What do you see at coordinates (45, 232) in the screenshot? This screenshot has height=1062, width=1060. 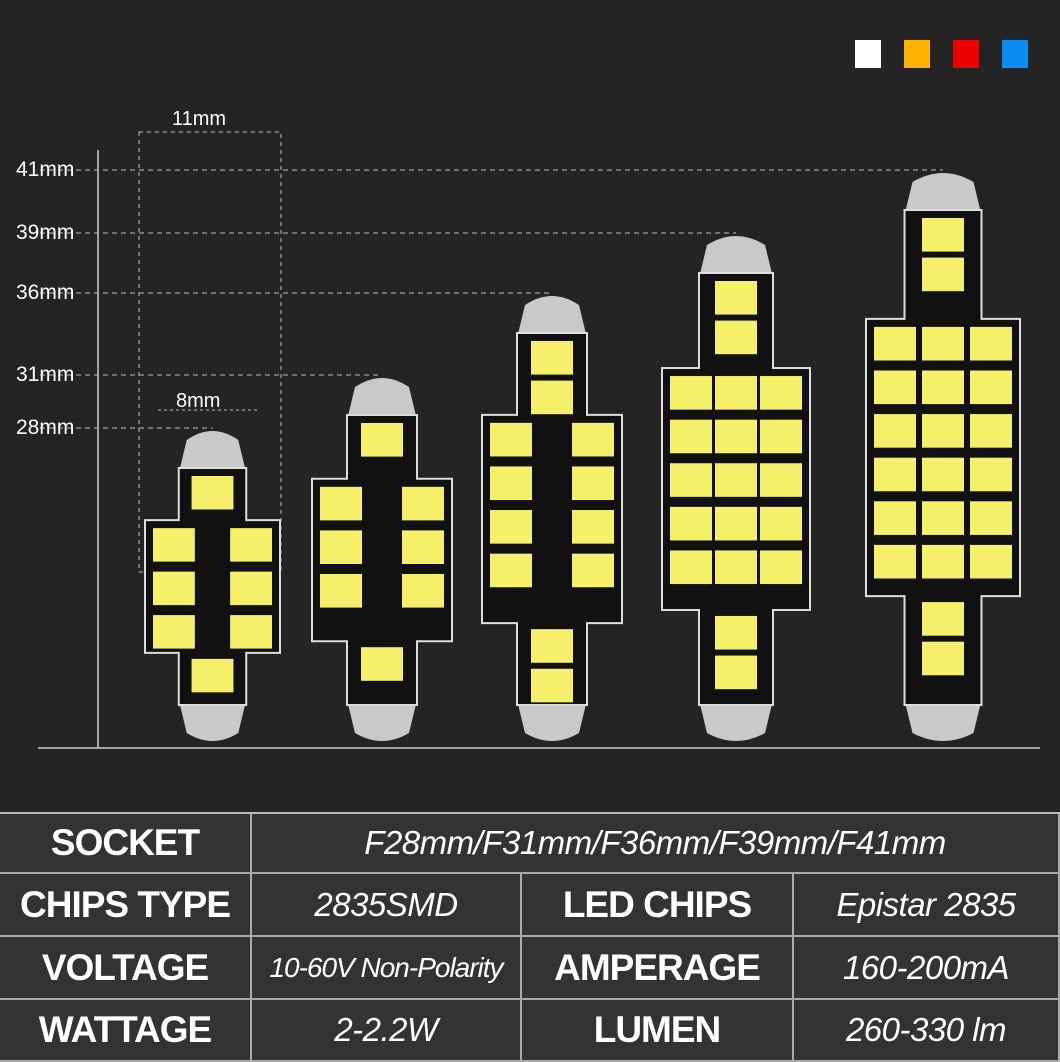 I see `length-label-39: 39mm` at bounding box center [45, 232].